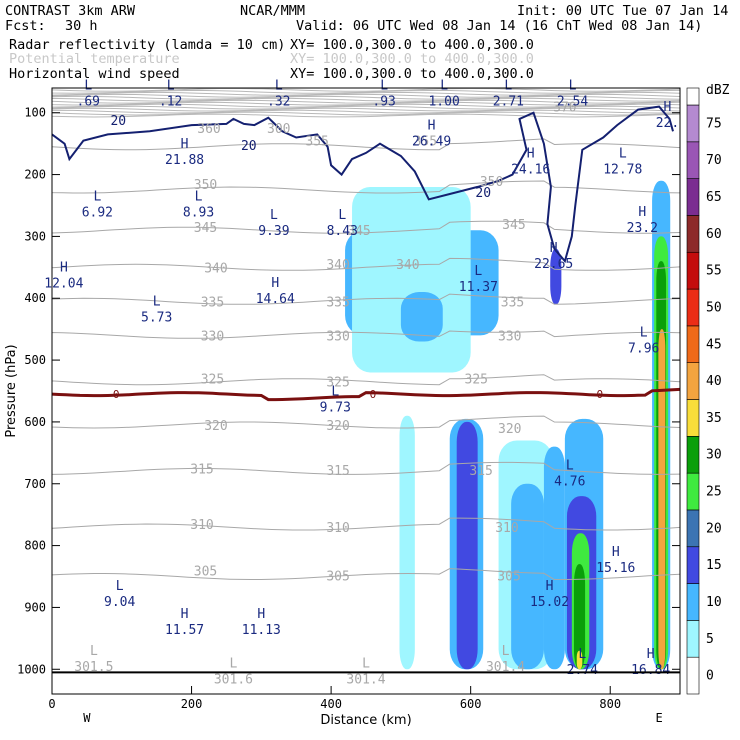 This screenshot has height=740, width=740. Describe the element at coordinates (373, 394) in the screenshot. I see `freezing-level-label-1: 0` at that location.